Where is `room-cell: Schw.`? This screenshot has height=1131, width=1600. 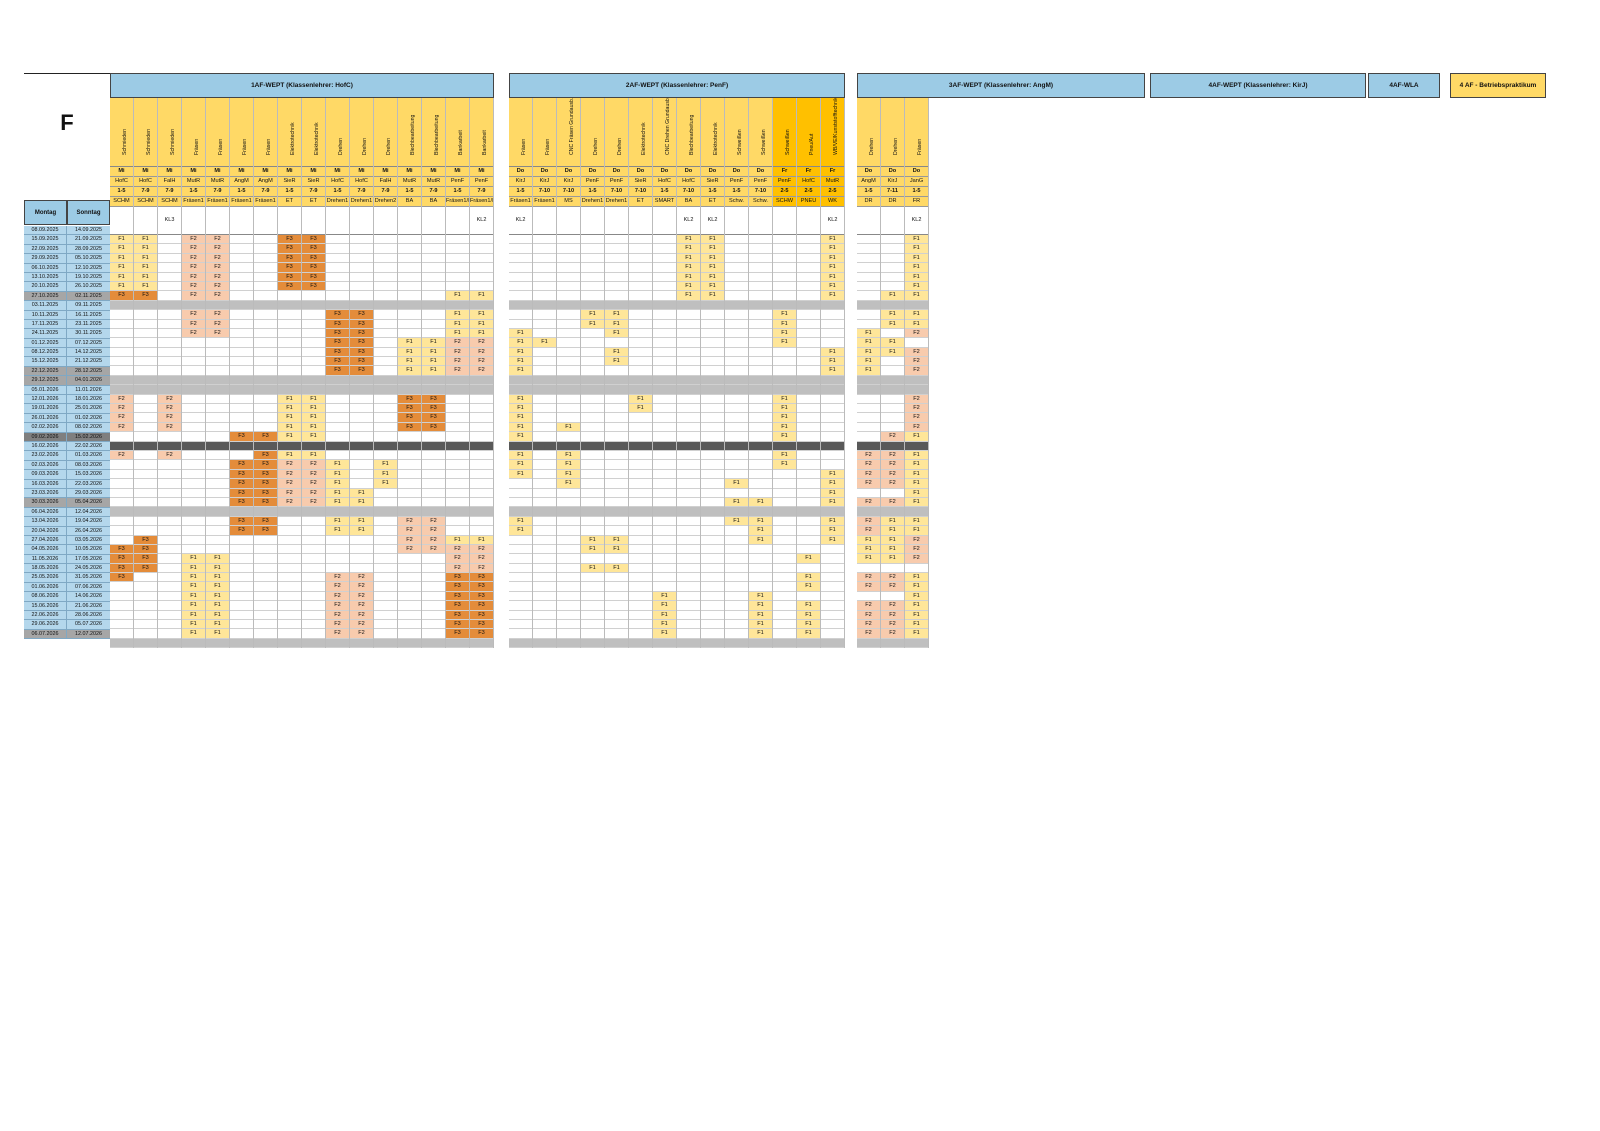 room-cell: Schw. is located at coordinates (760, 202).